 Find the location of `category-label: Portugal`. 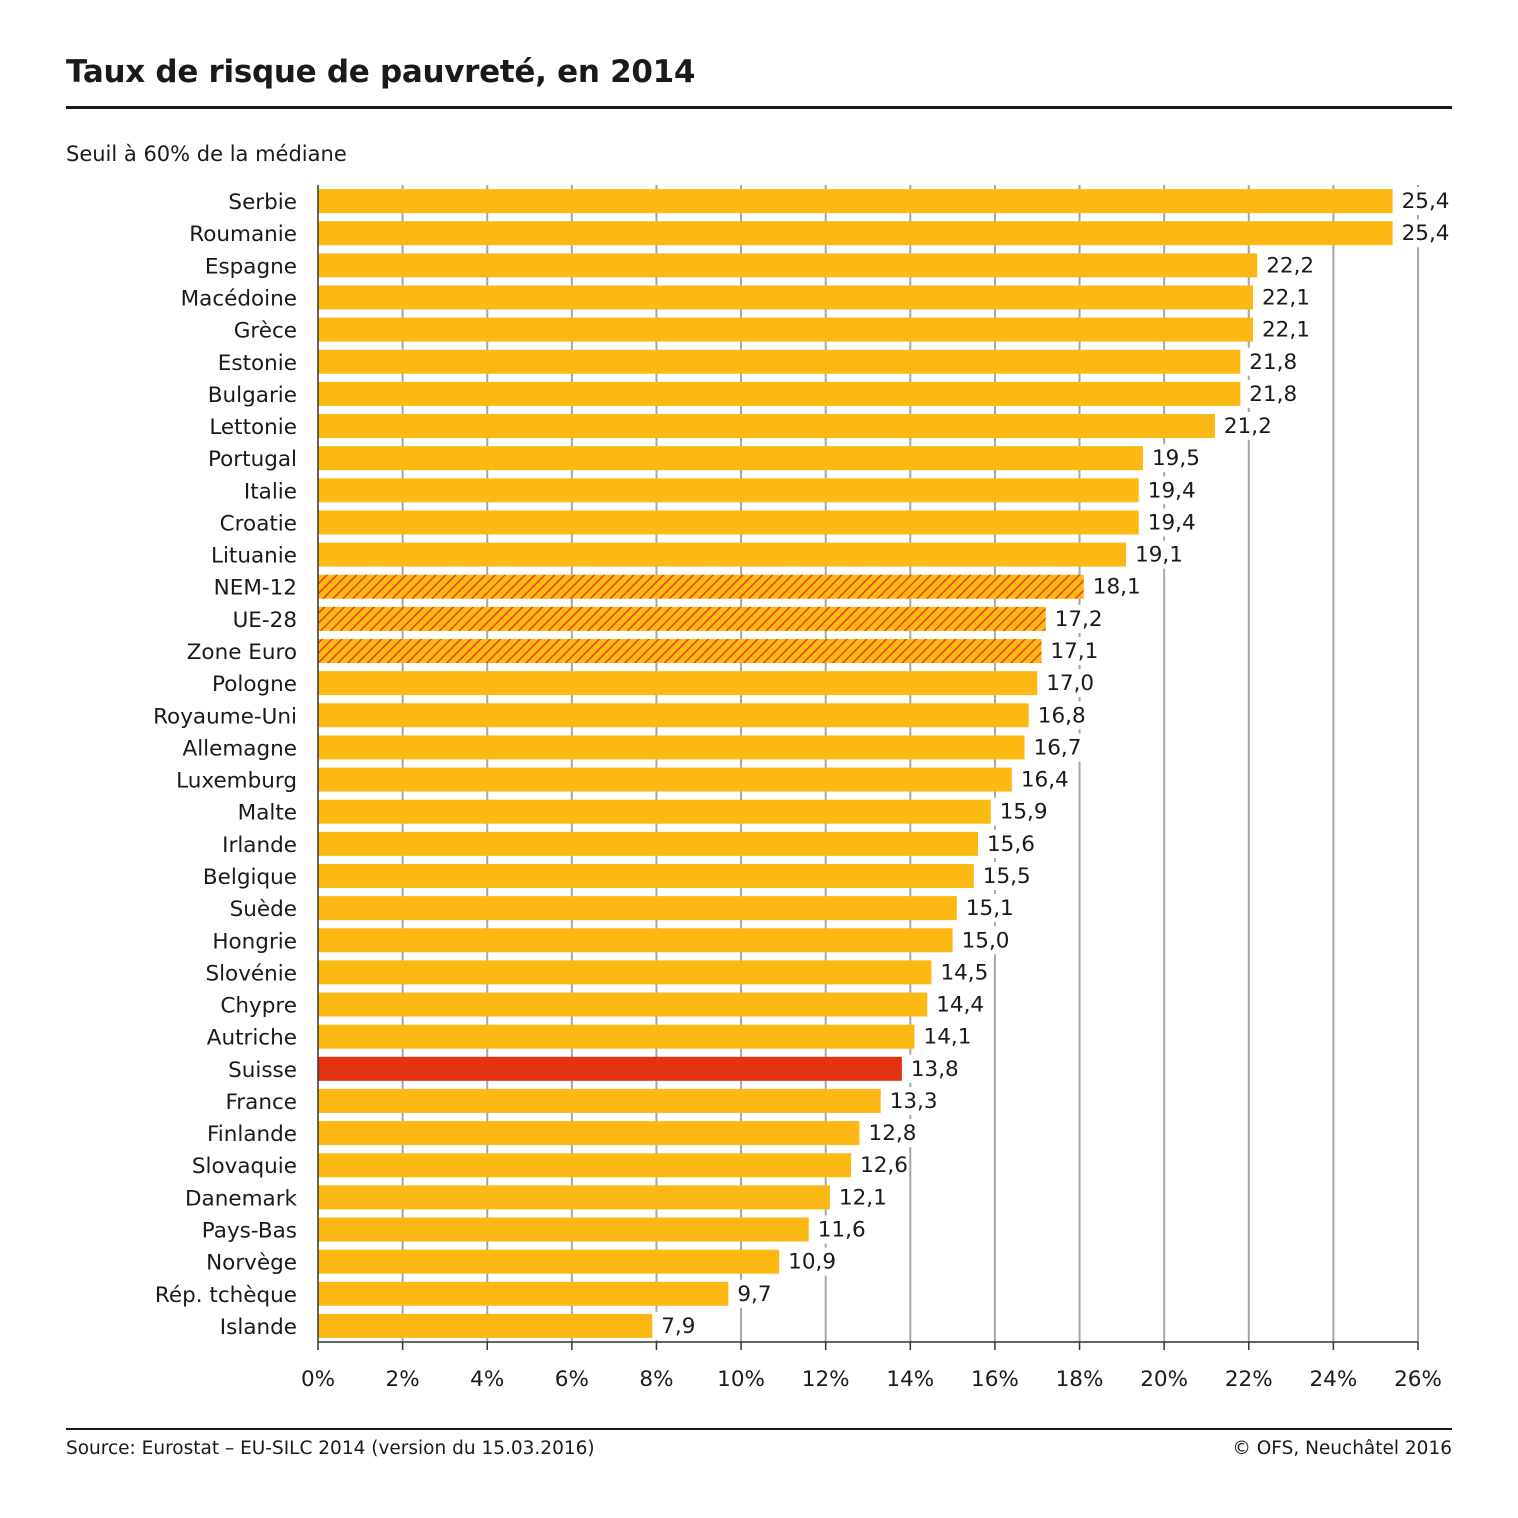

category-label: Portugal is located at coordinates (252, 459).